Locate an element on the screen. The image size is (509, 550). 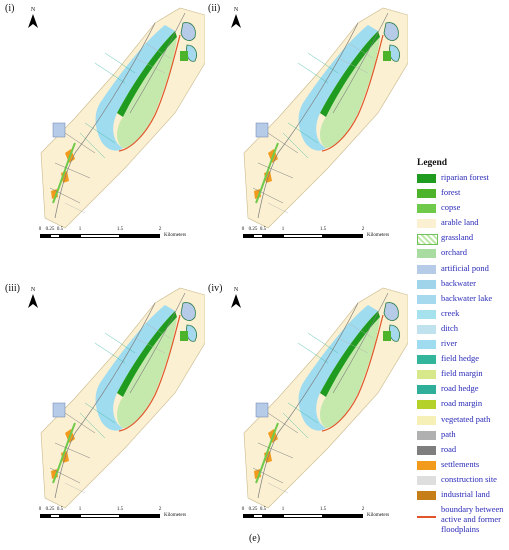
legend-item: road margin is located at coordinates (463, 405).